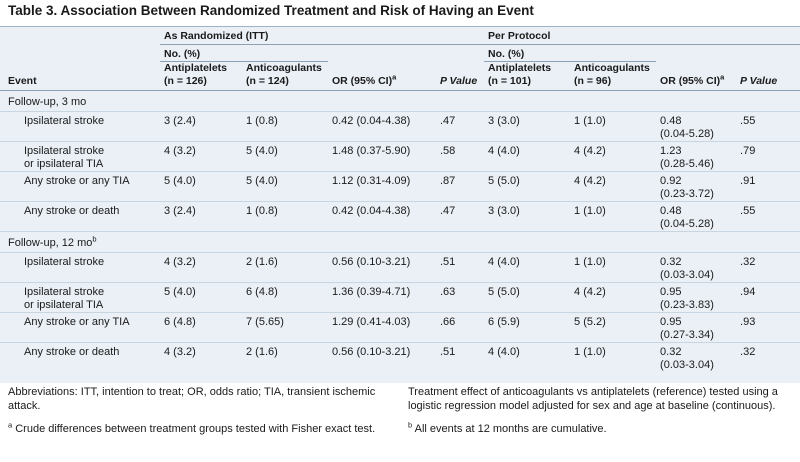  Describe the element at coordinates (642, 36) in the screenshot. I see `header-pp-group: Per Protocol` at that location.